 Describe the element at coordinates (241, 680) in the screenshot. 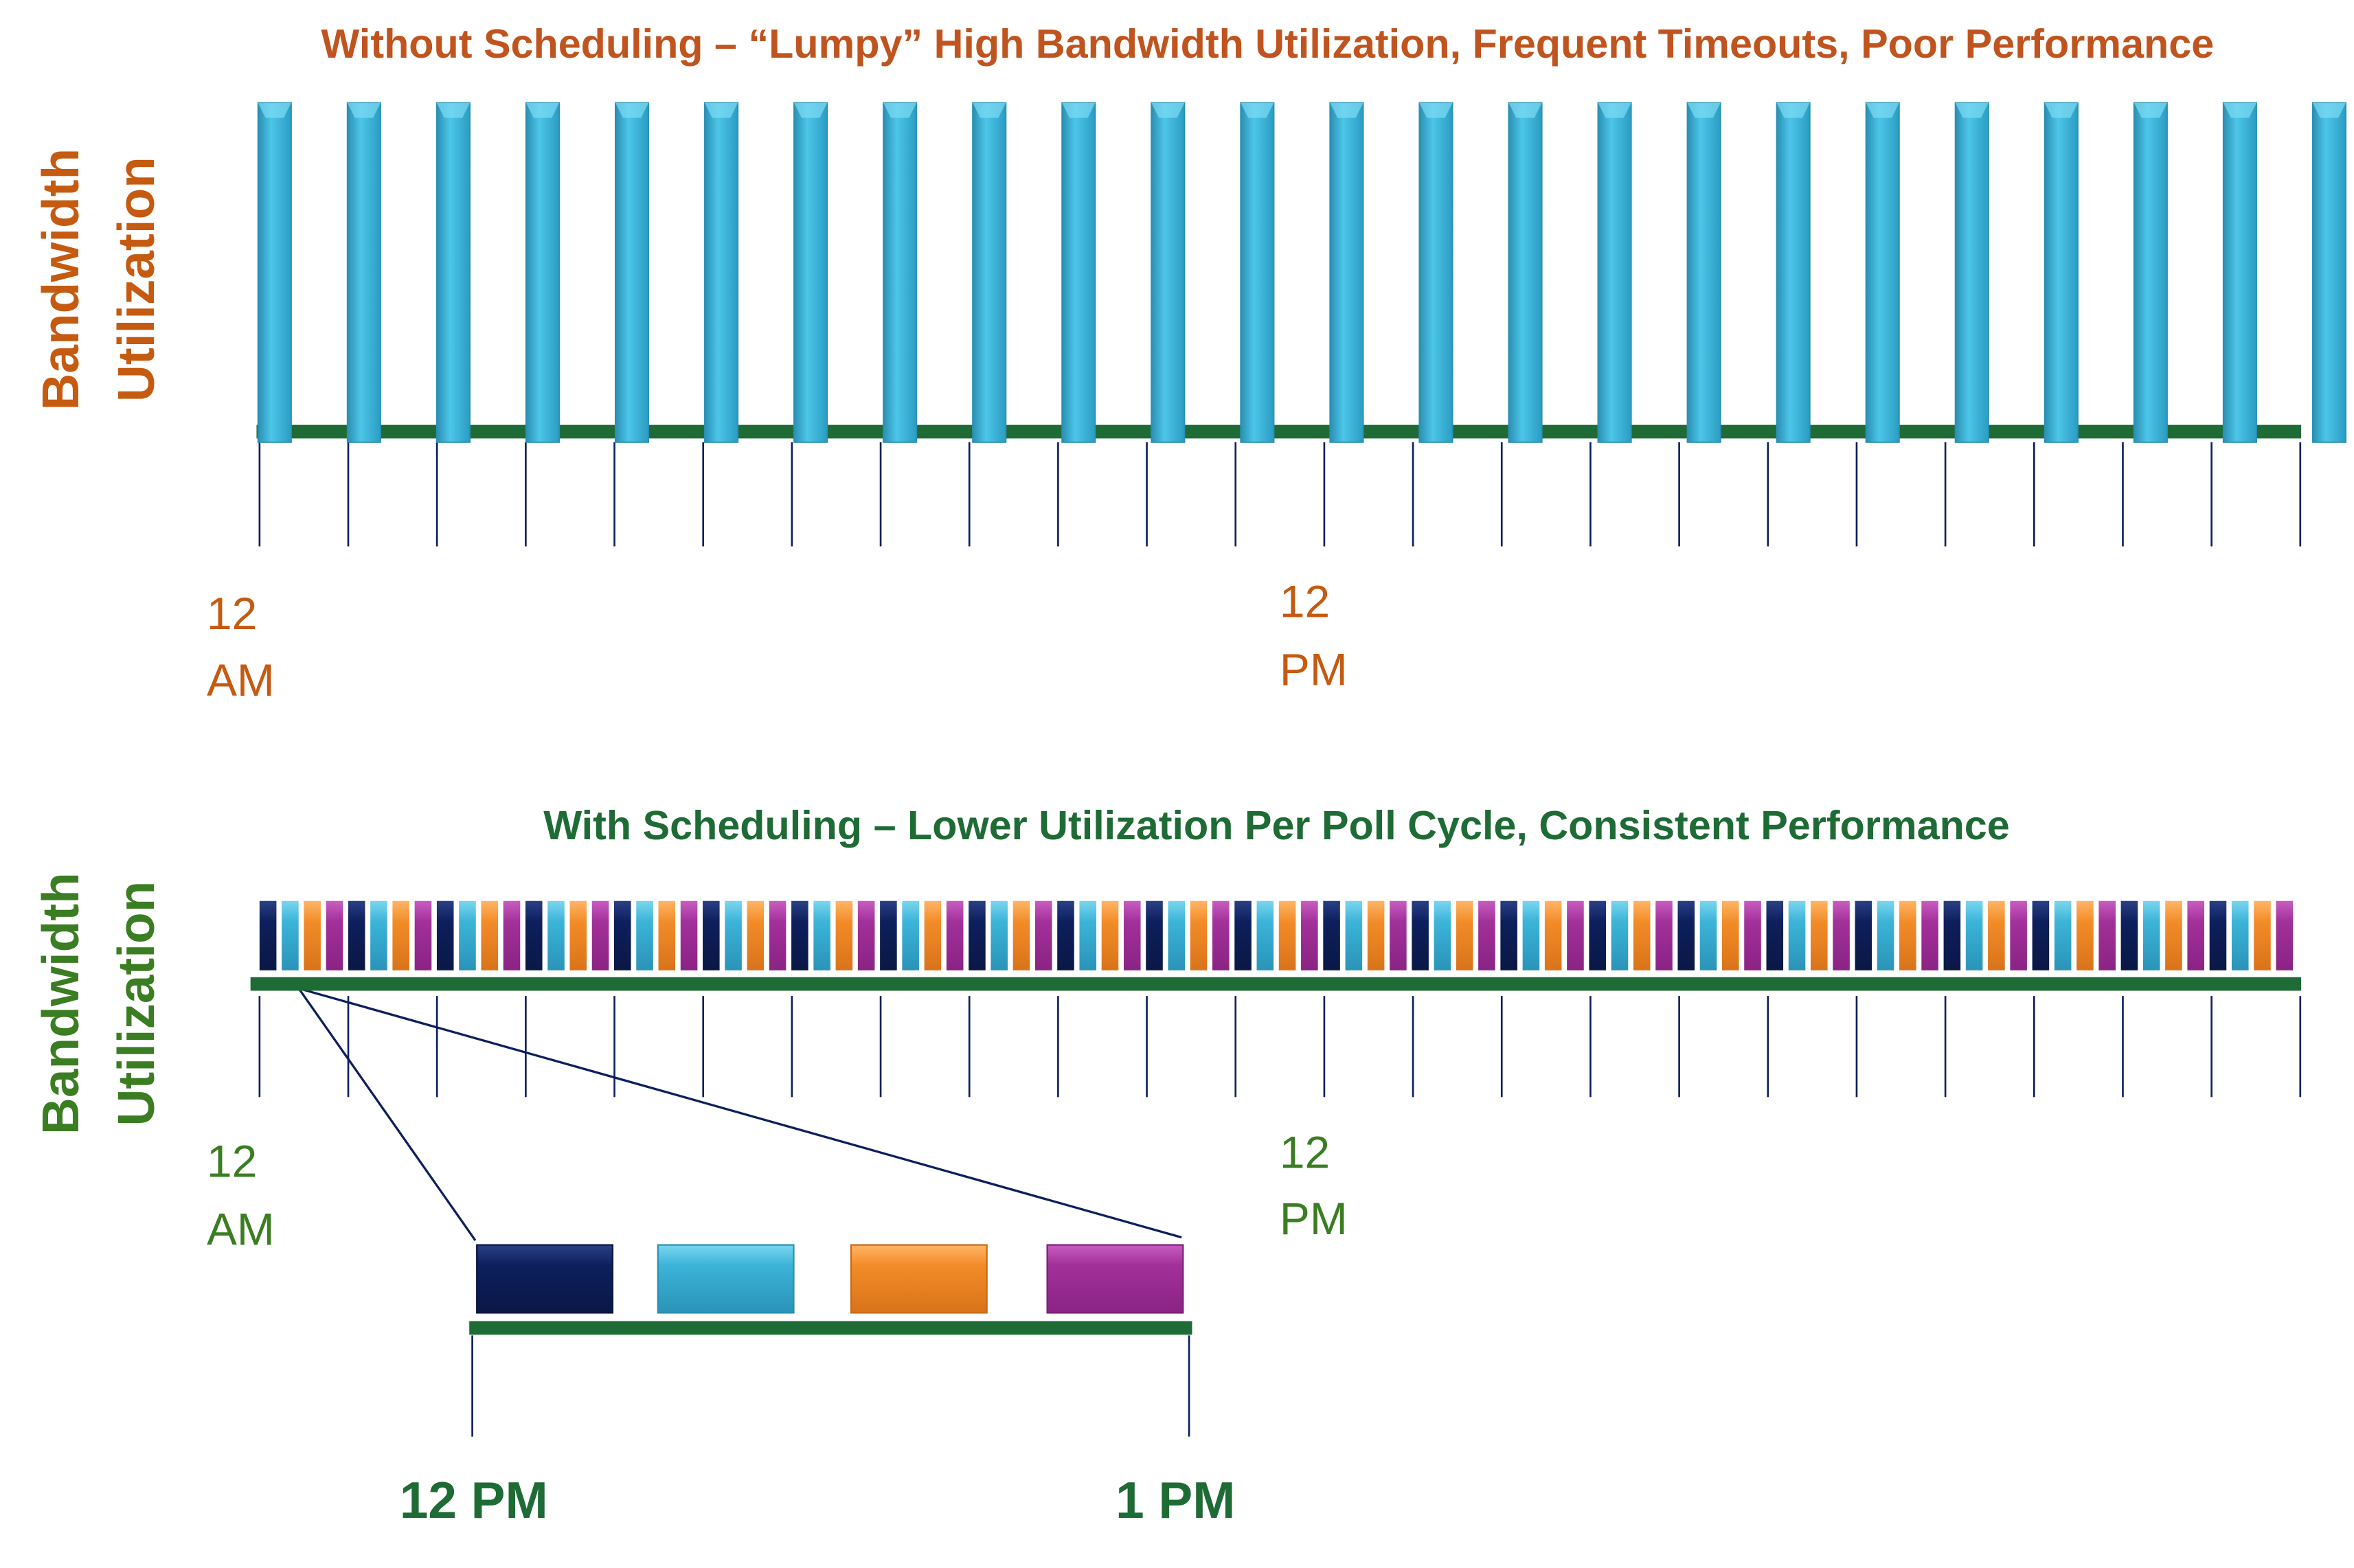

I see `x-label: AM` at that location.